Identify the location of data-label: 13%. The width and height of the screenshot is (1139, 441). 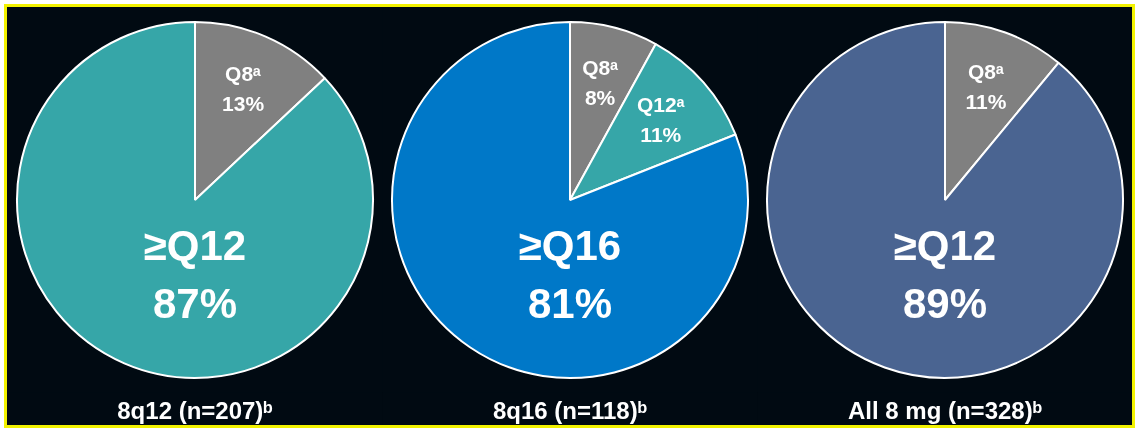
(243, 104).